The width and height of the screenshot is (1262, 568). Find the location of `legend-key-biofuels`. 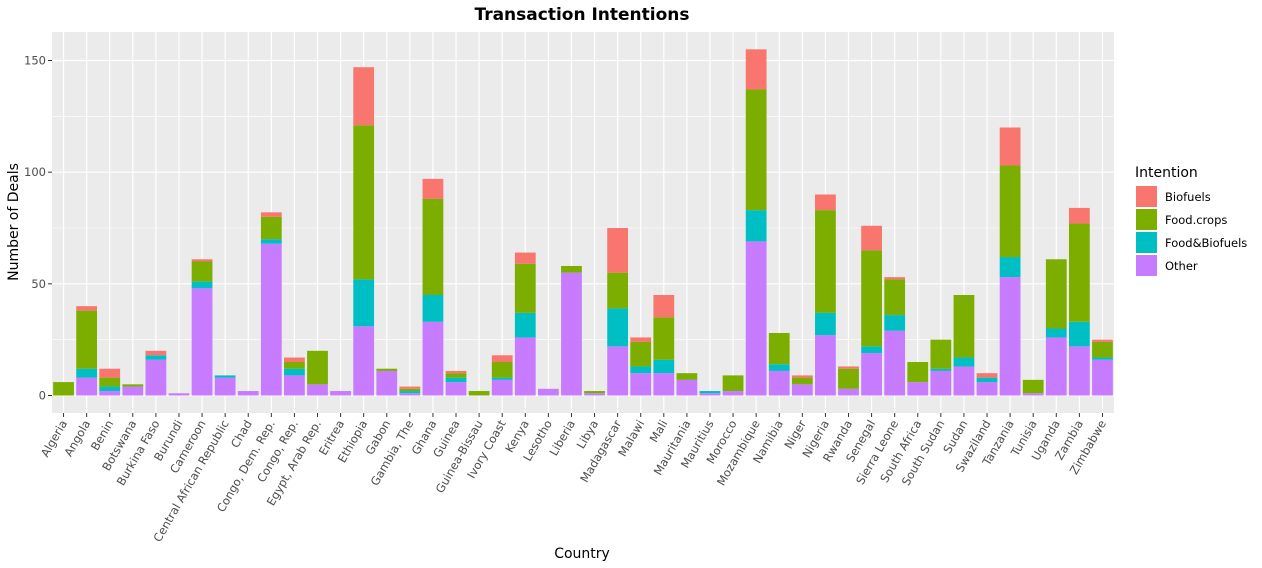

legend-key-biofuels is located at coordinates (1146, 196).